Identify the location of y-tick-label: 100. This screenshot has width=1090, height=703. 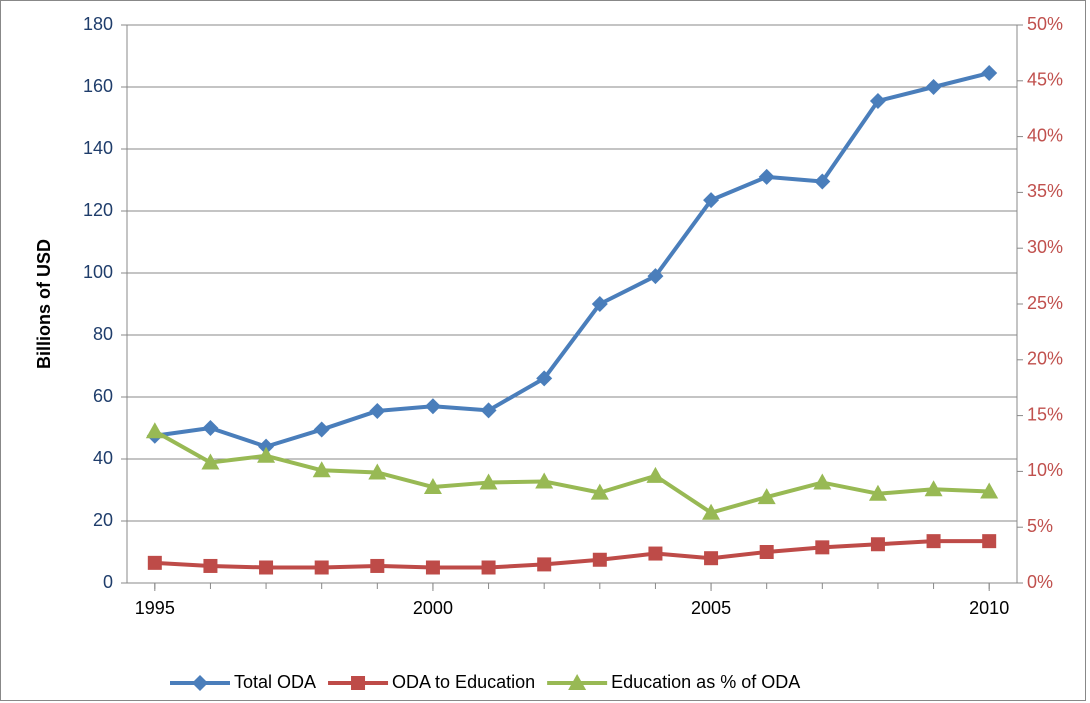
(98, 272).